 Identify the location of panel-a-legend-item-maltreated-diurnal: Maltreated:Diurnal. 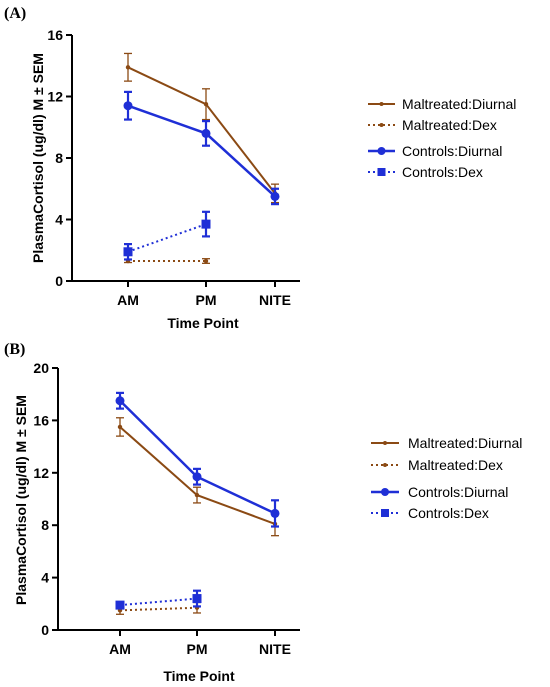
(442, 104).